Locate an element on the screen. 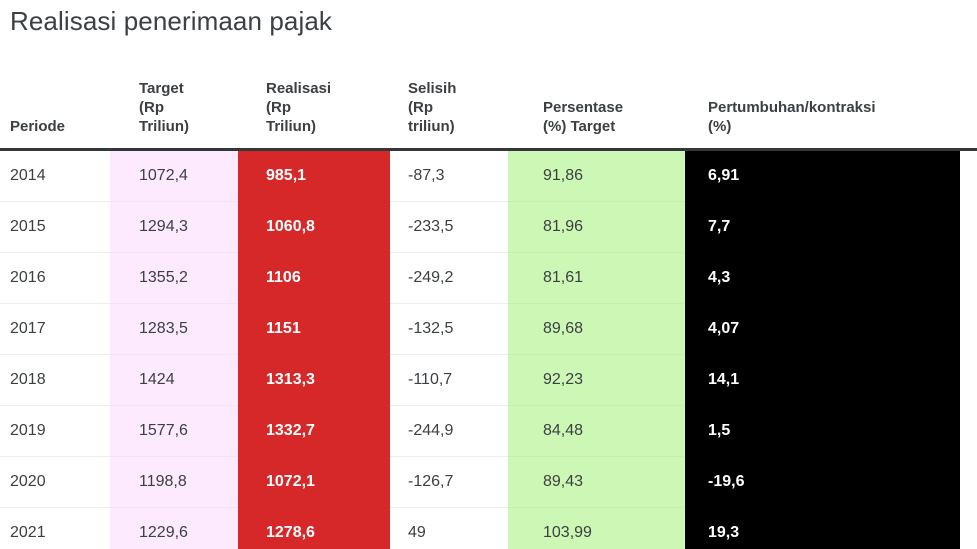 The width and height of the screenshot is (977, 549). cell-periode: 2014 is located at coordinates (55, 175).